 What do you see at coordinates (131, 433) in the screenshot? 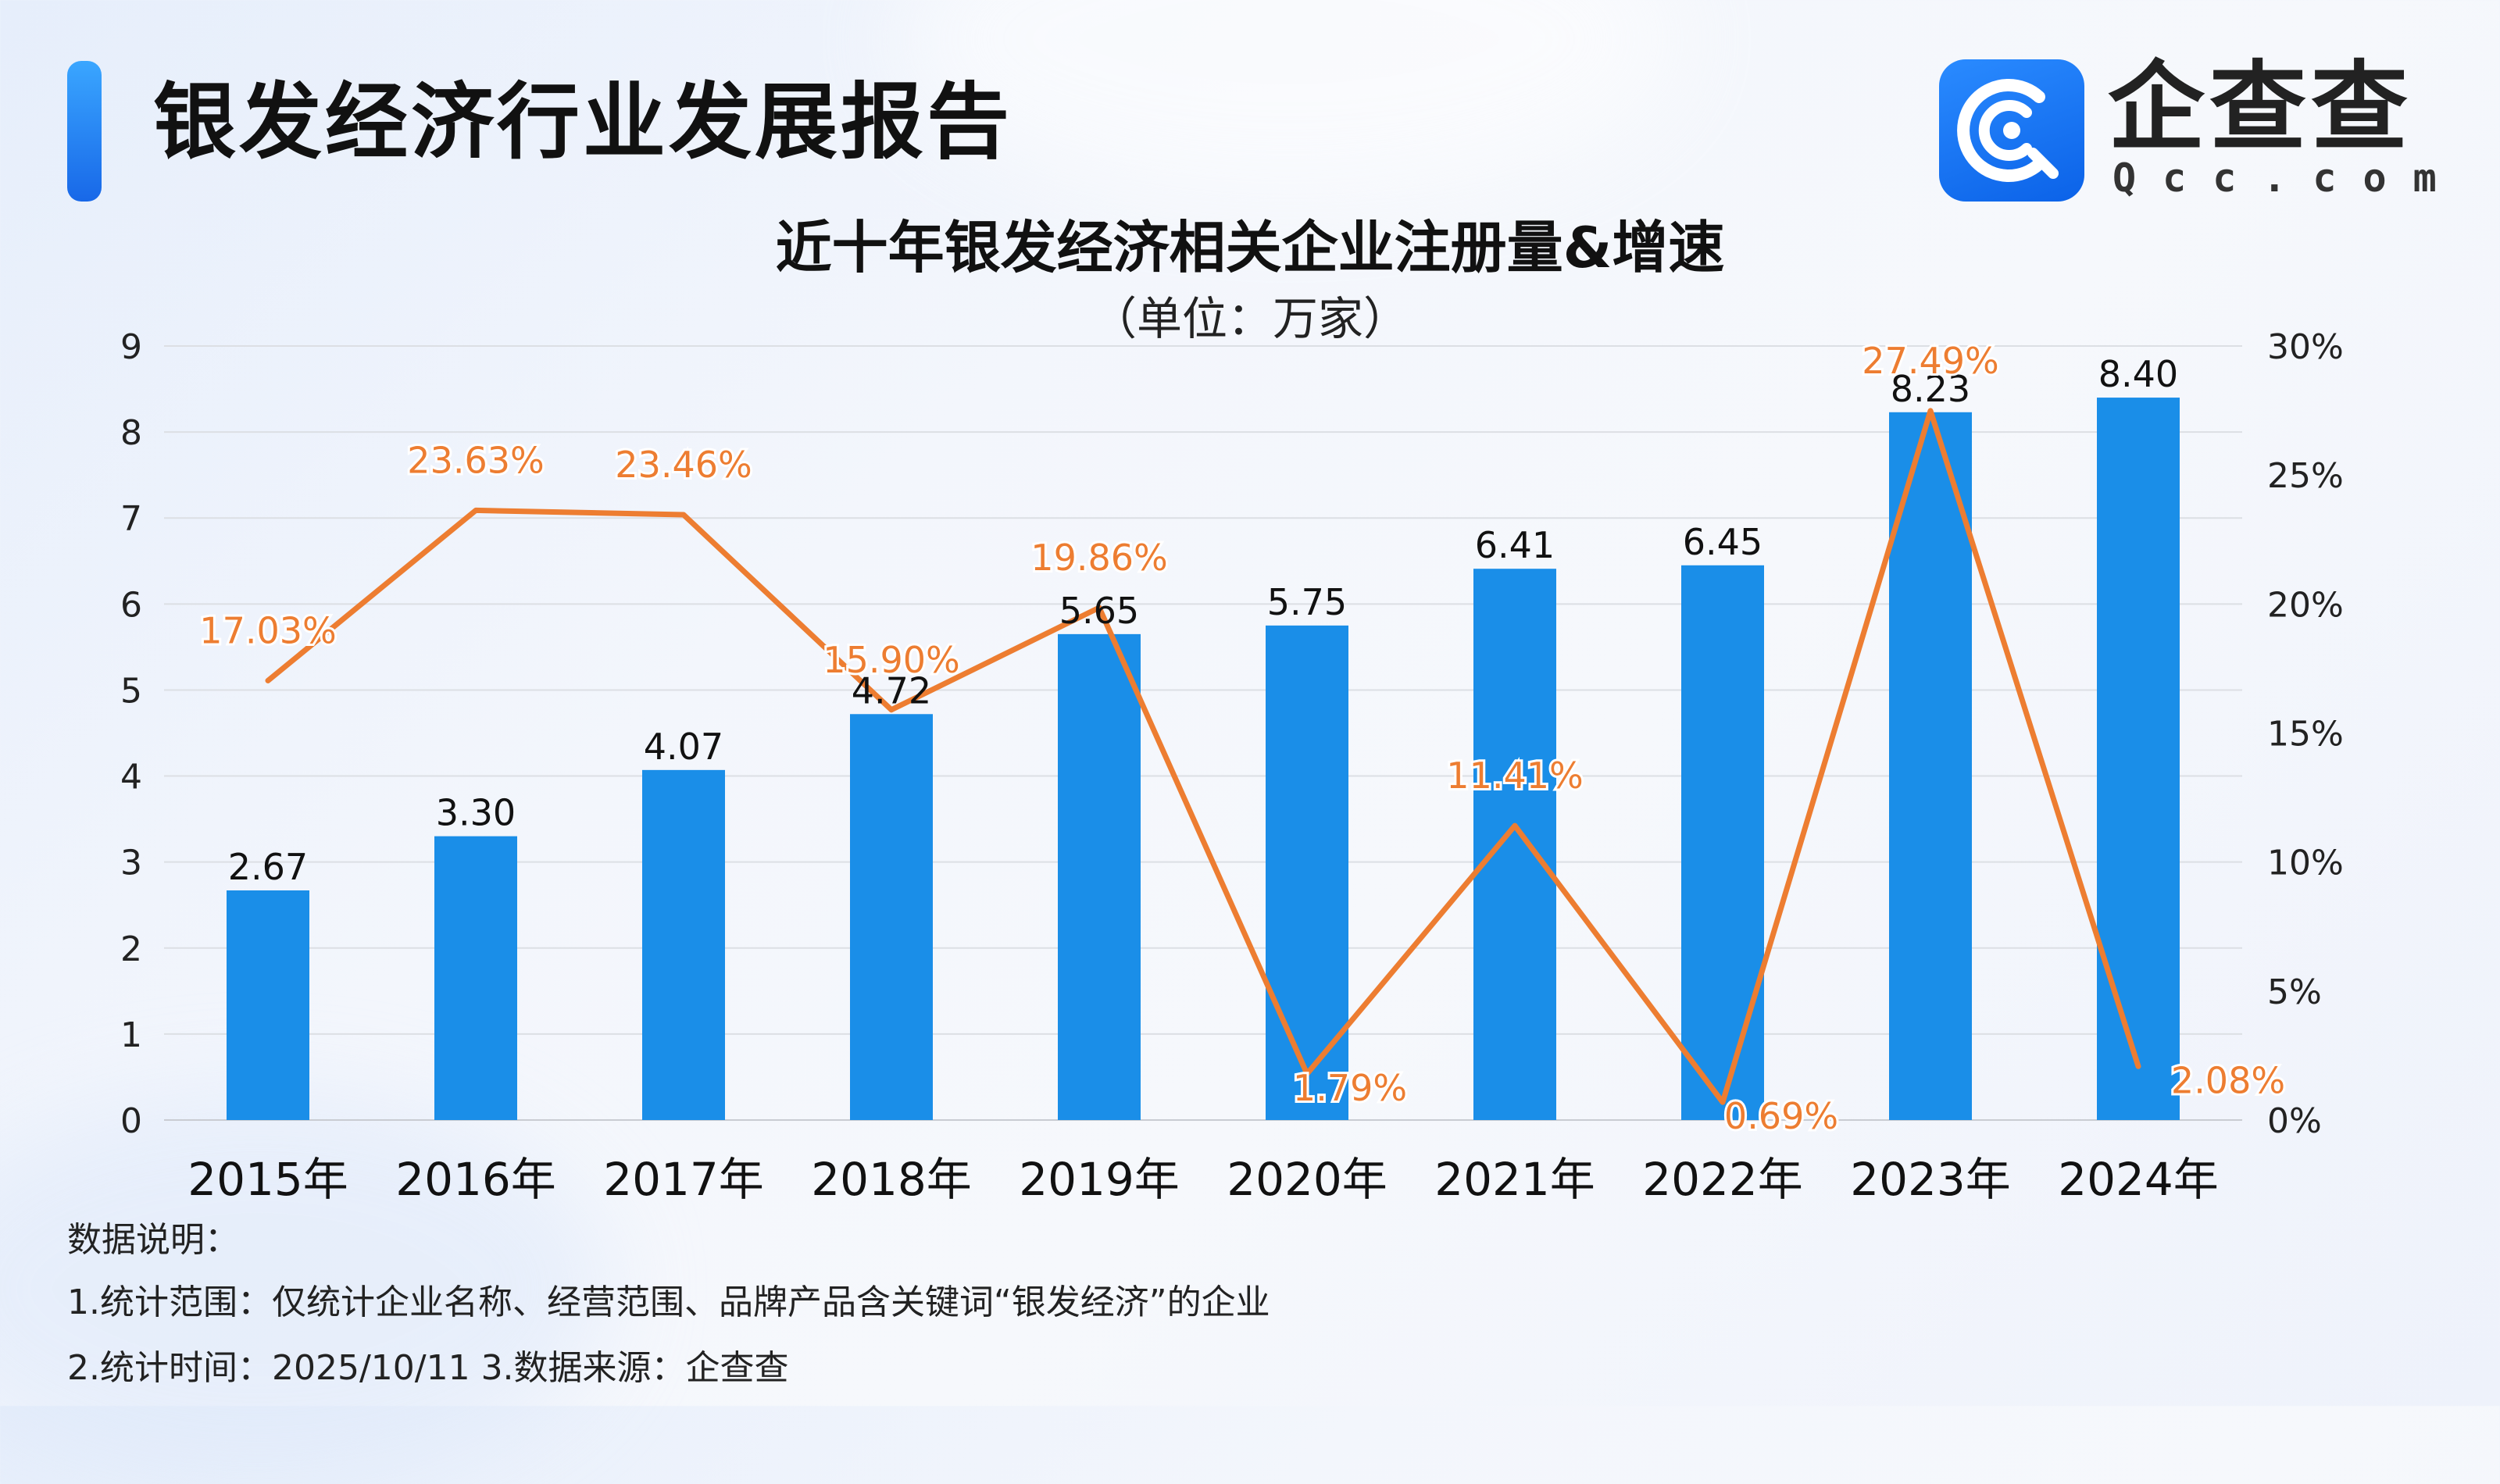
I see `y-left-tick-label: 8` at bounding box center [131, 433].